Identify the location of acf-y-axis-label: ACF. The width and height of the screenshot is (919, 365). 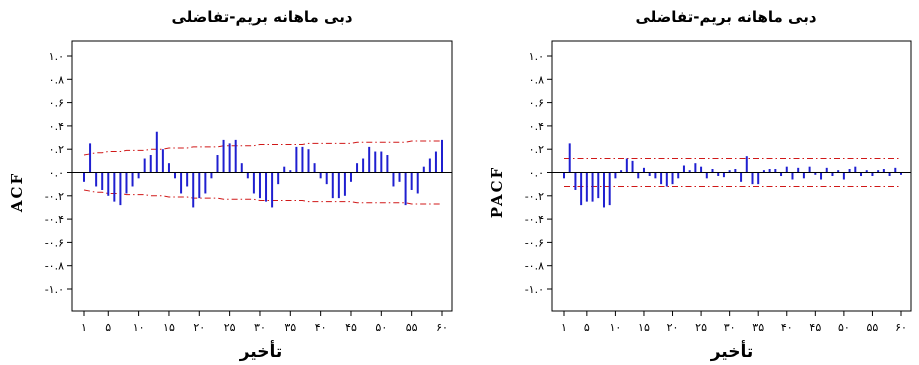
(17, 192).